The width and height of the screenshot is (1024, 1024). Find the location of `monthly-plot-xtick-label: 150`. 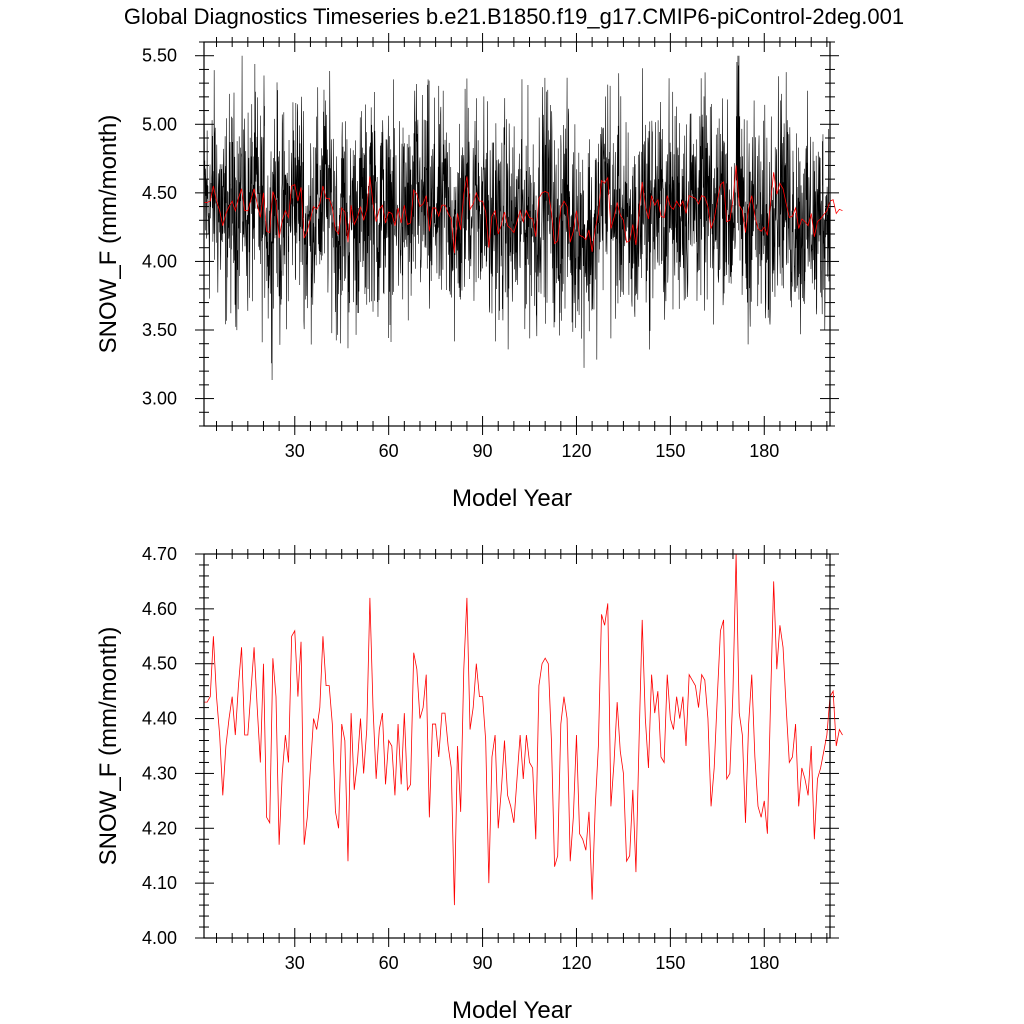

monthly-plot-xtick-label: 150 is located at coordinates (670, 451).